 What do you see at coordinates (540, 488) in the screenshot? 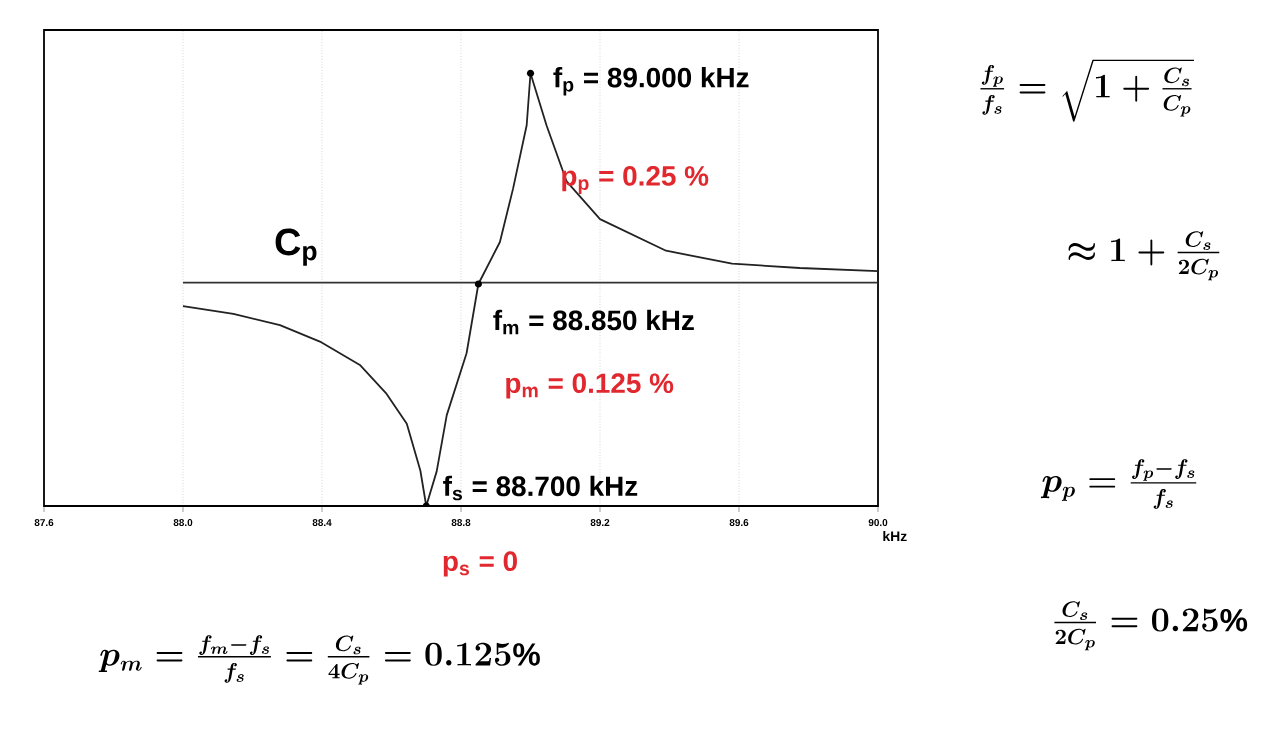
I see `annotation: f$_{s}$ = 88.700 kHz` at bounding box center [540, 488].